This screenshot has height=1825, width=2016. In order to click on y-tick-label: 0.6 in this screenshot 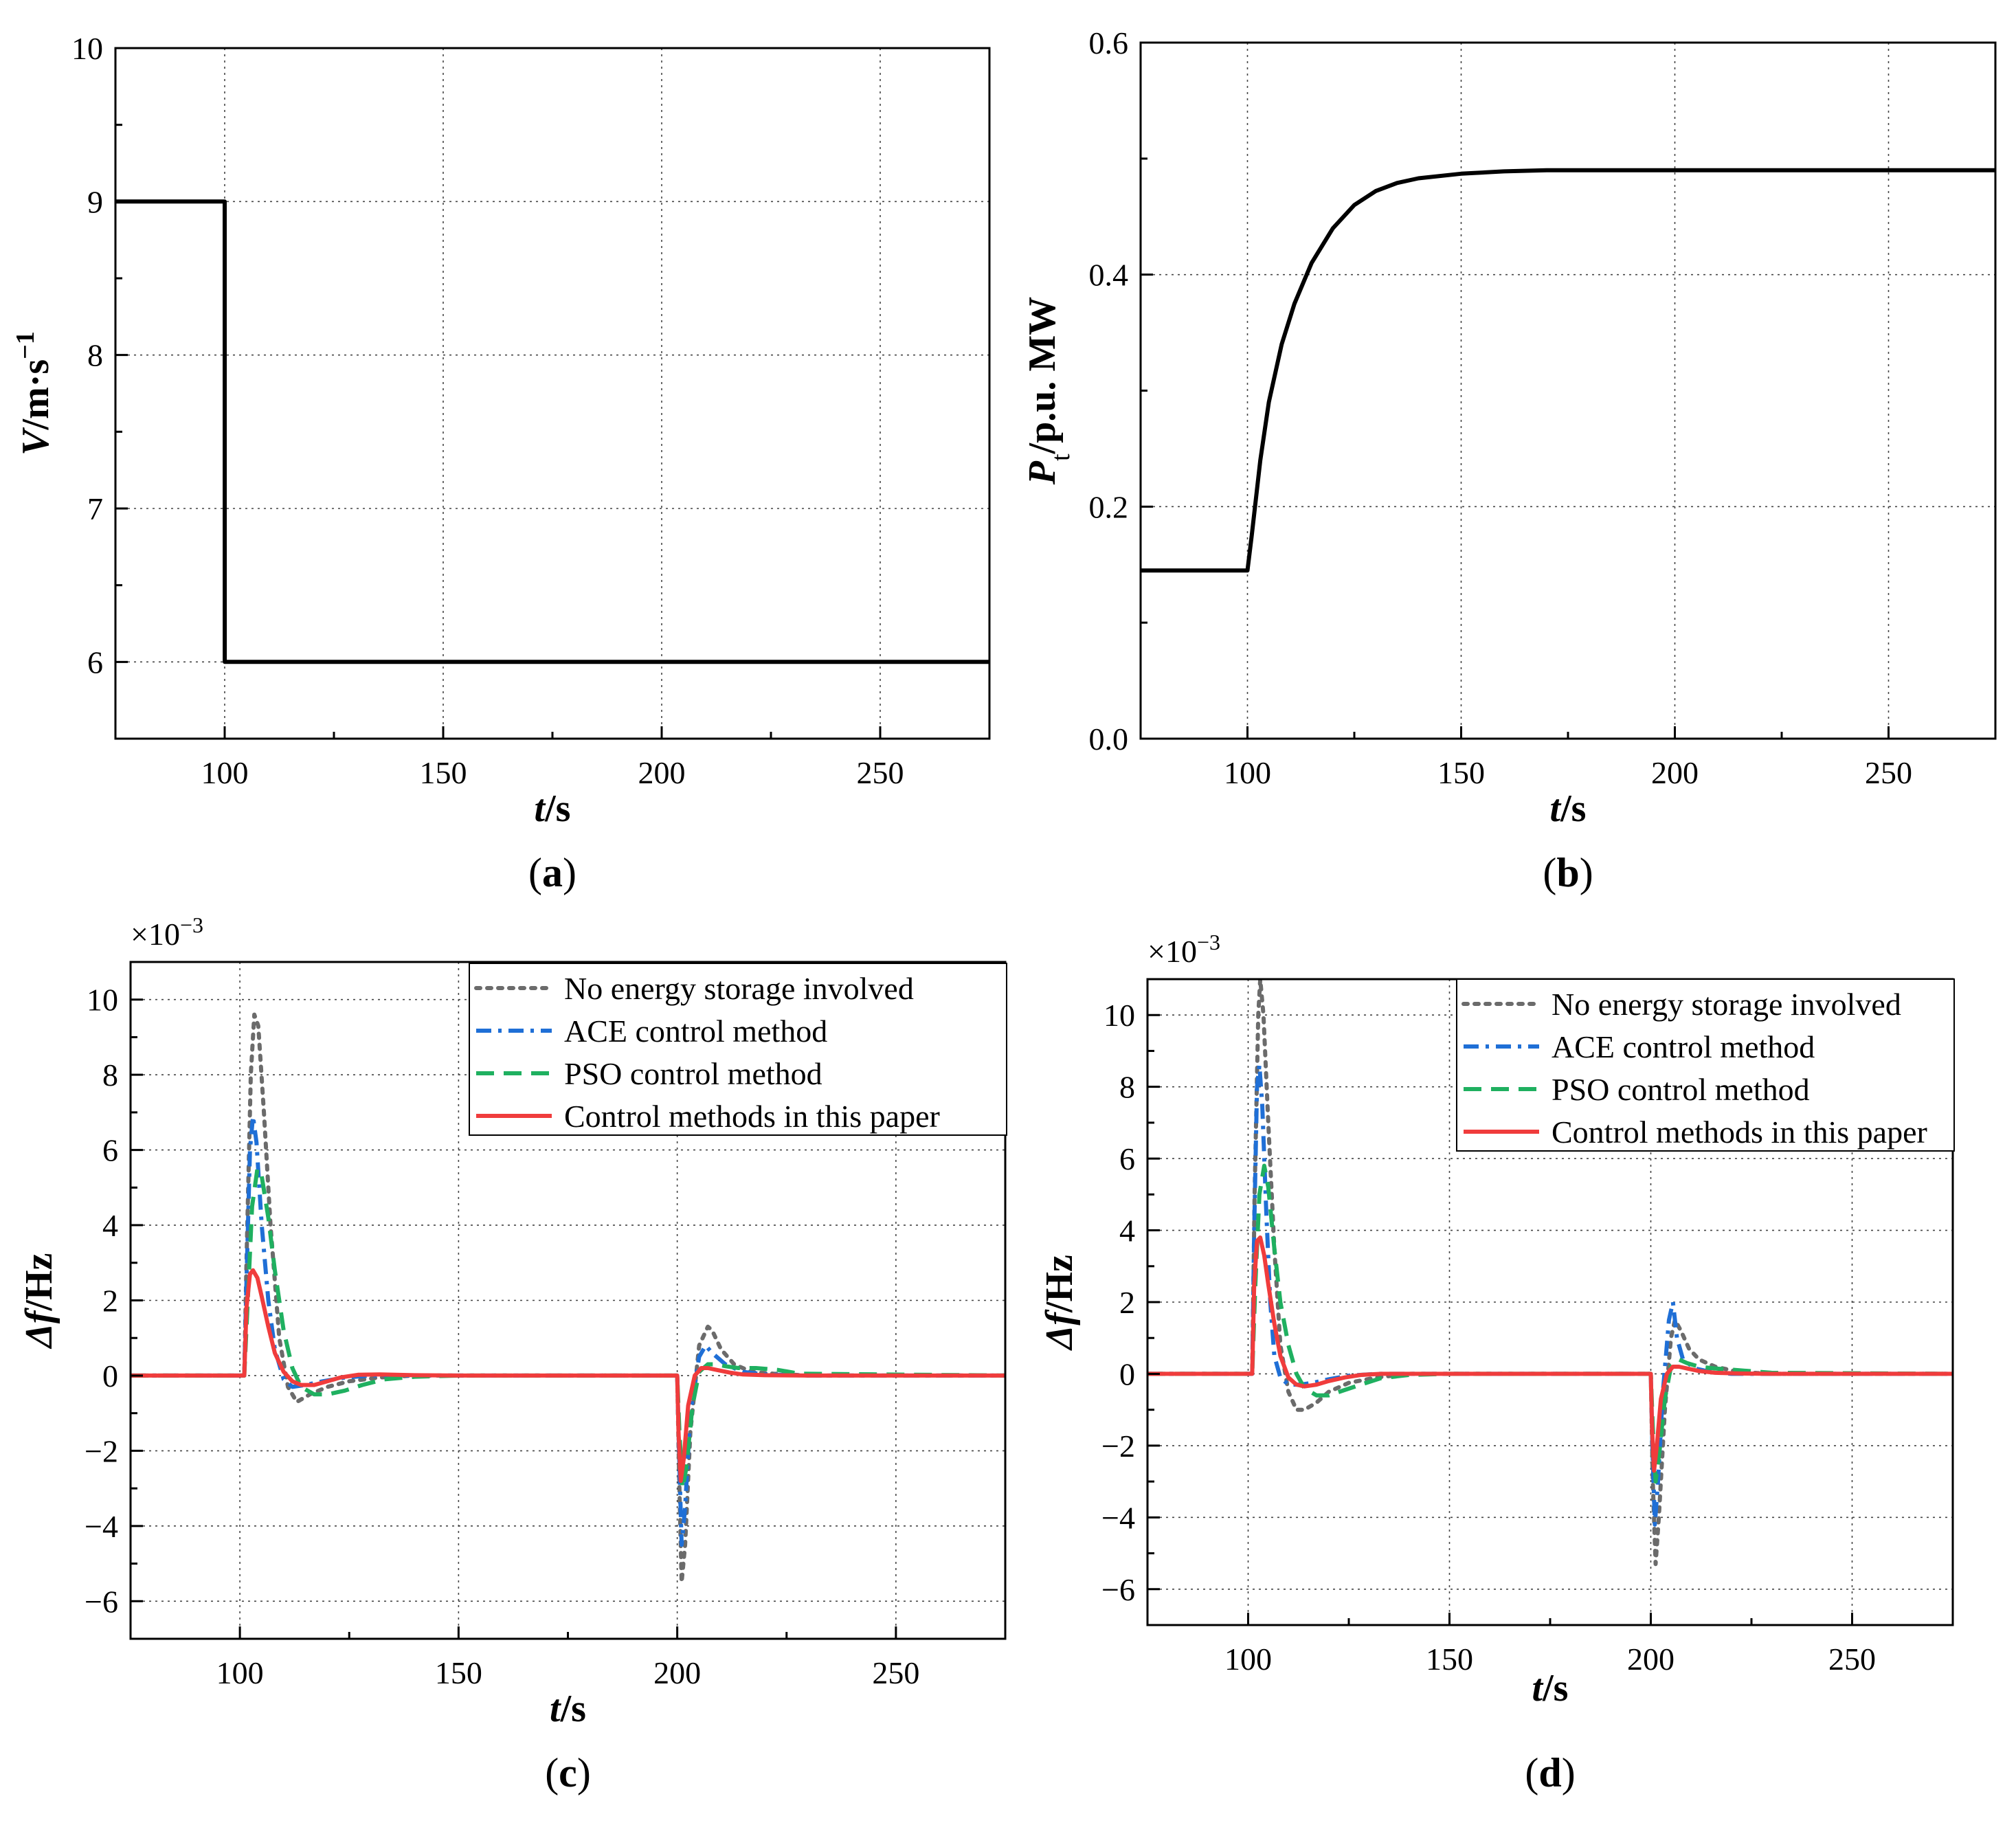, I will do `click(1109, 42)`.